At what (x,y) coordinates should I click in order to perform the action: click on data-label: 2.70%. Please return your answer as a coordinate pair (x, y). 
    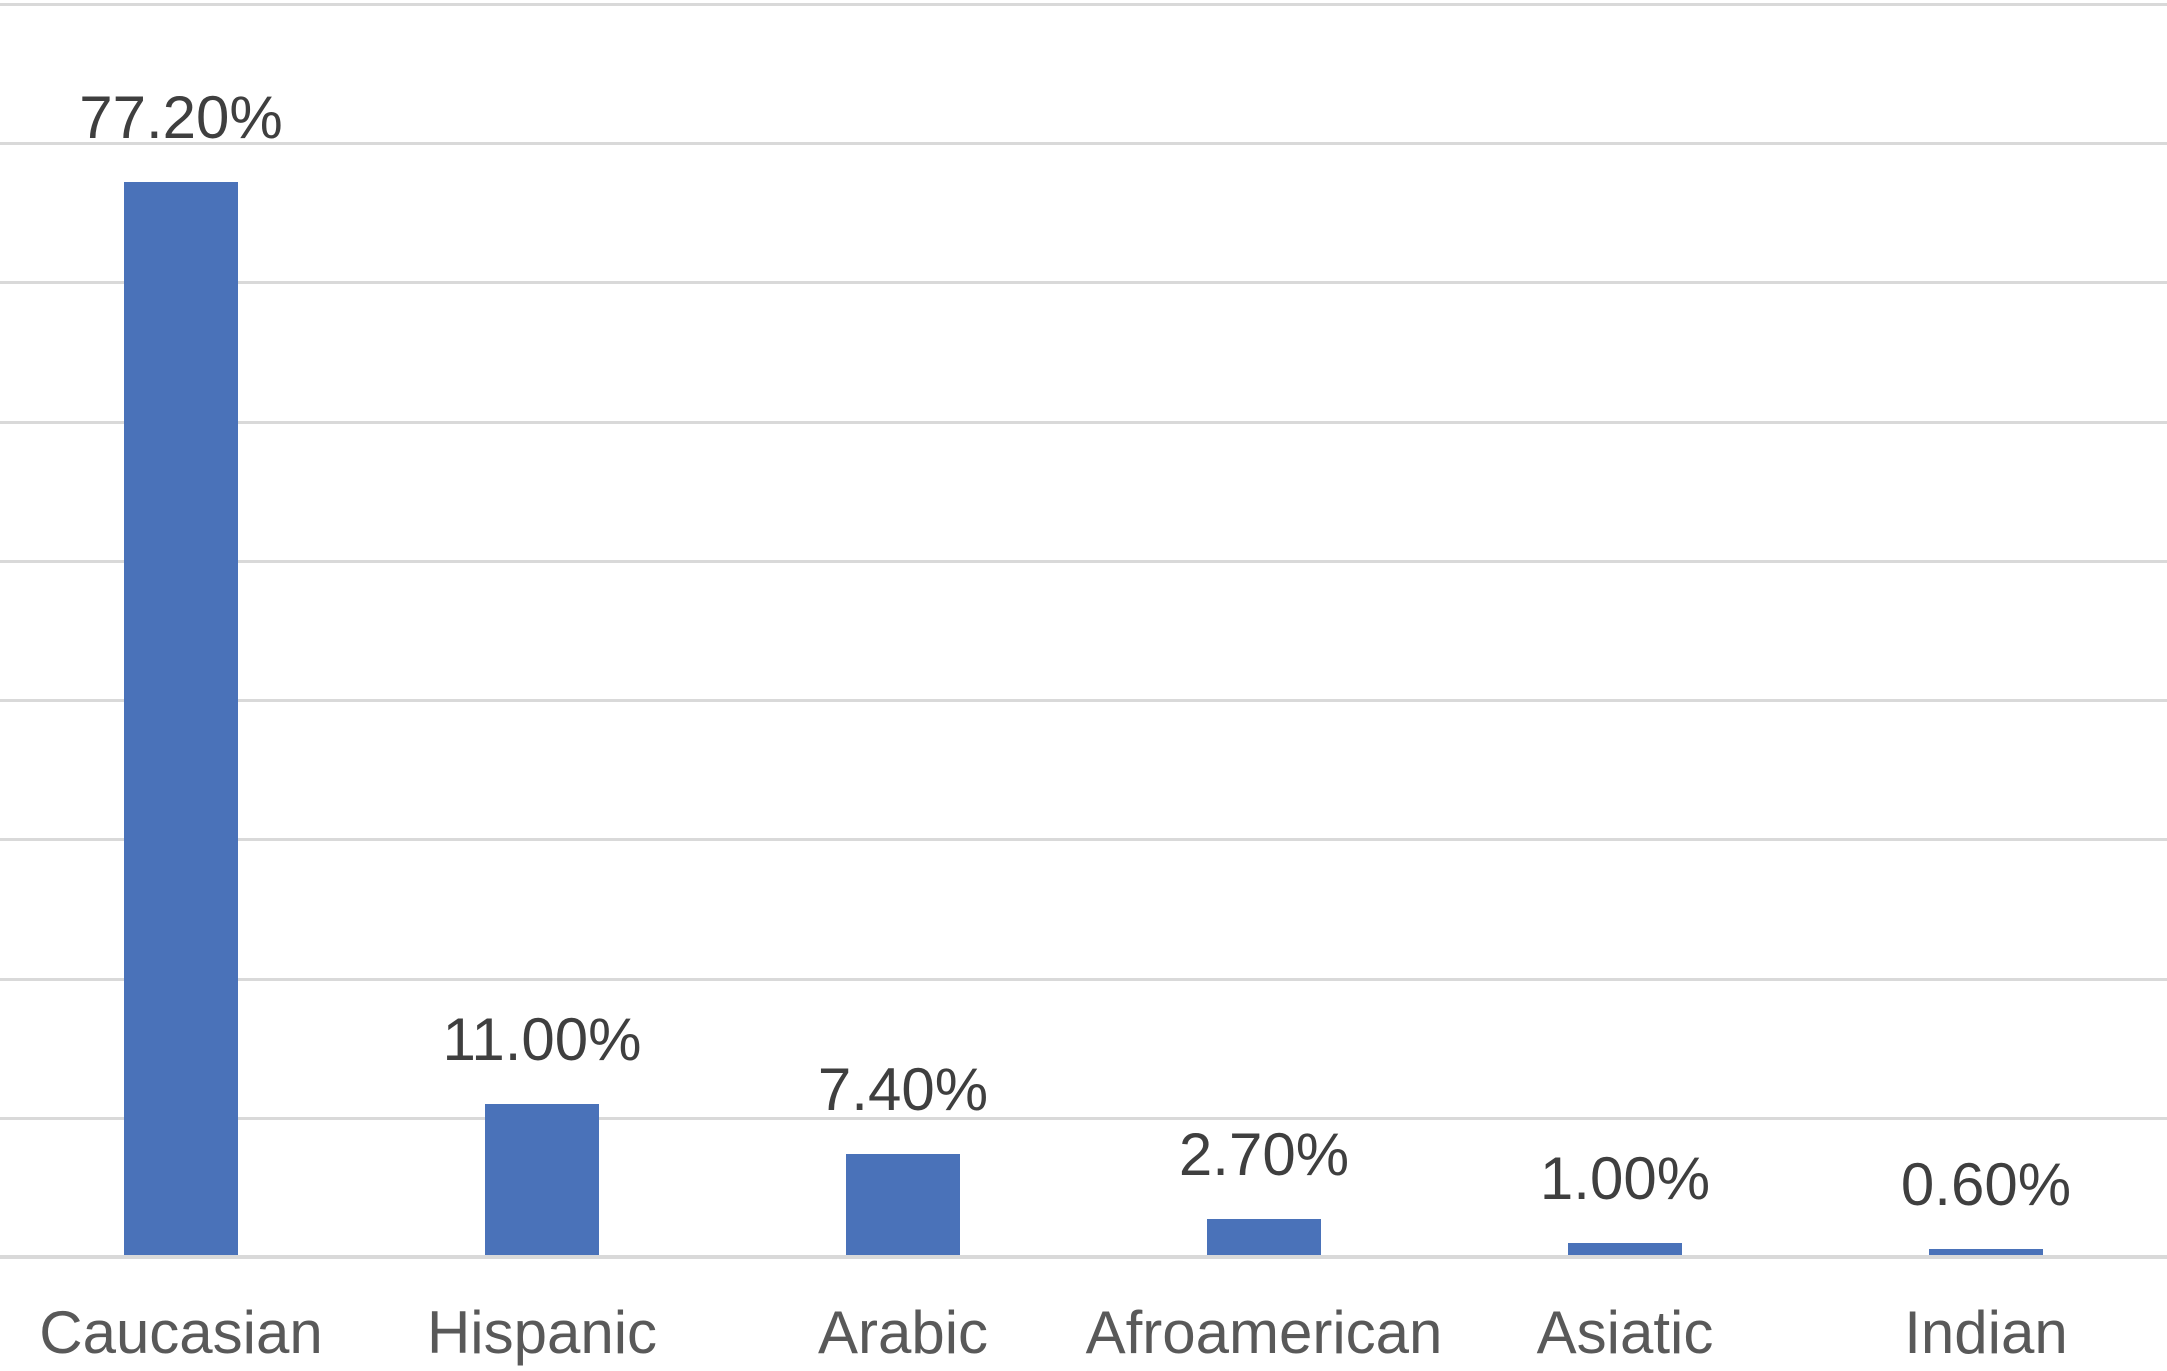
    Looking at the image, I should click on (1264, 1154).